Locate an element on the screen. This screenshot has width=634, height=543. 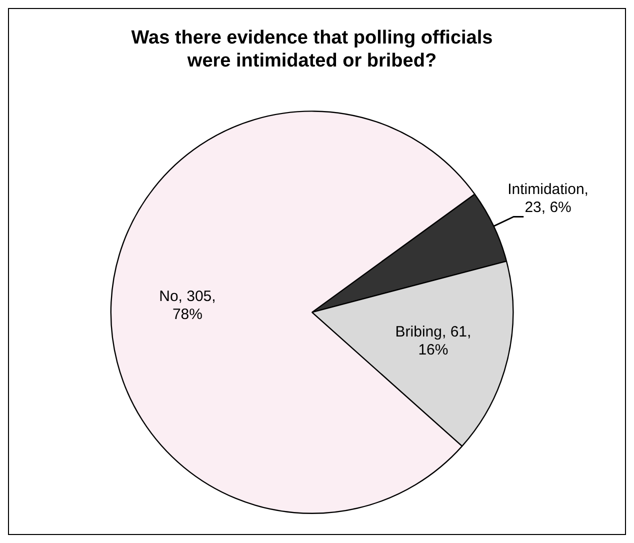
slice-label: No, 305, 78% is located at coordinates (187, 306).